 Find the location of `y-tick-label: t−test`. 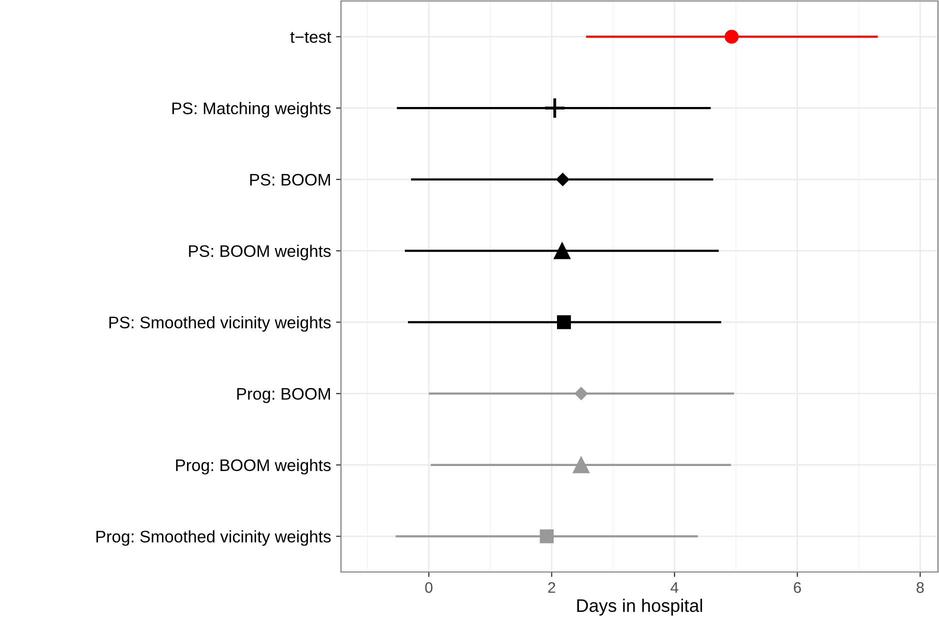

y-tick-label: t−test is located at coordinates (311, 37).